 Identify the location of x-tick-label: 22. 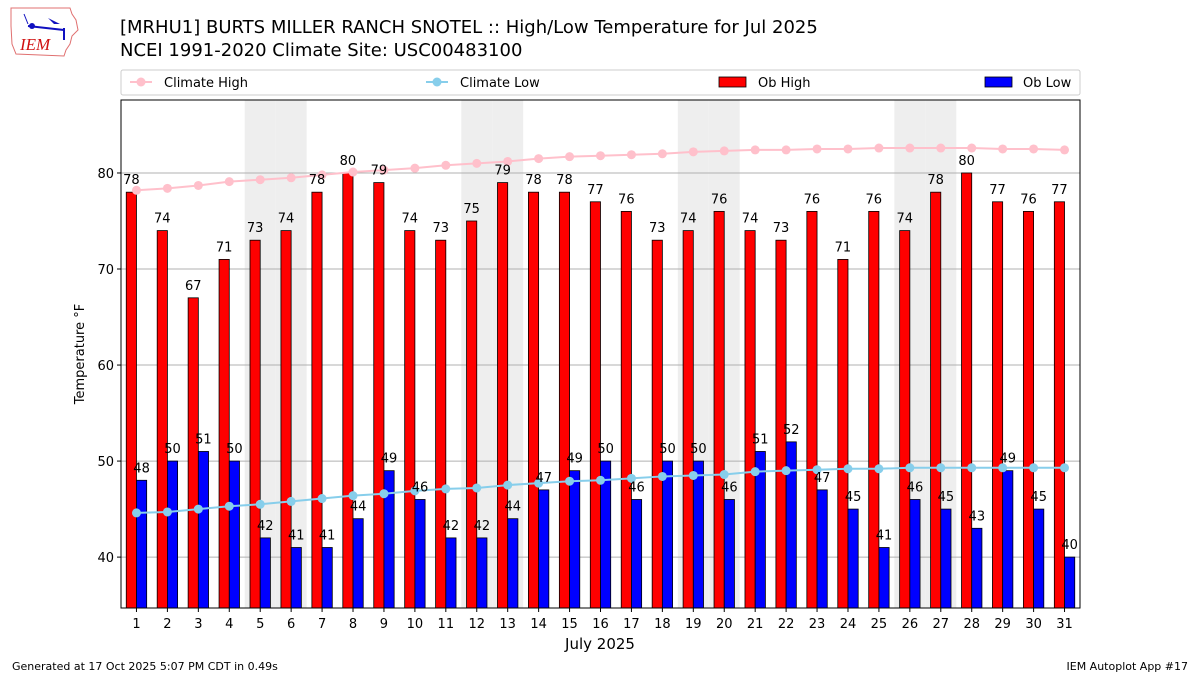
(786, 624).